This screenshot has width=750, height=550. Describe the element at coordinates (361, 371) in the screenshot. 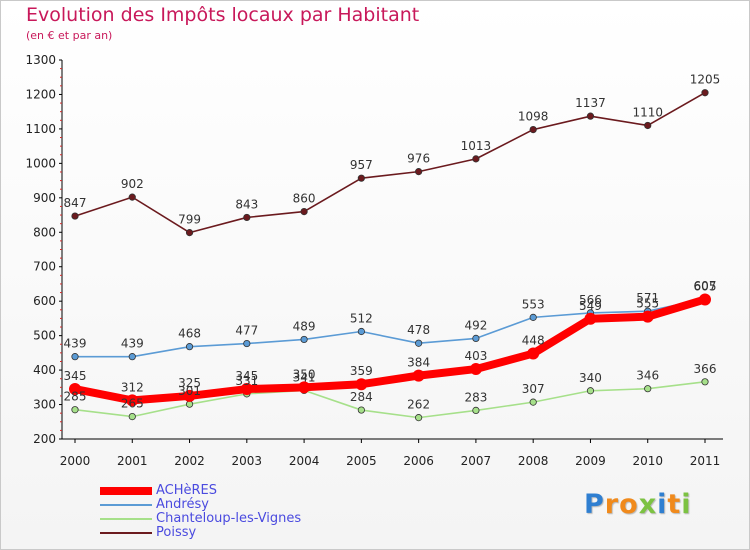

I see `data-label: 359` at that location.